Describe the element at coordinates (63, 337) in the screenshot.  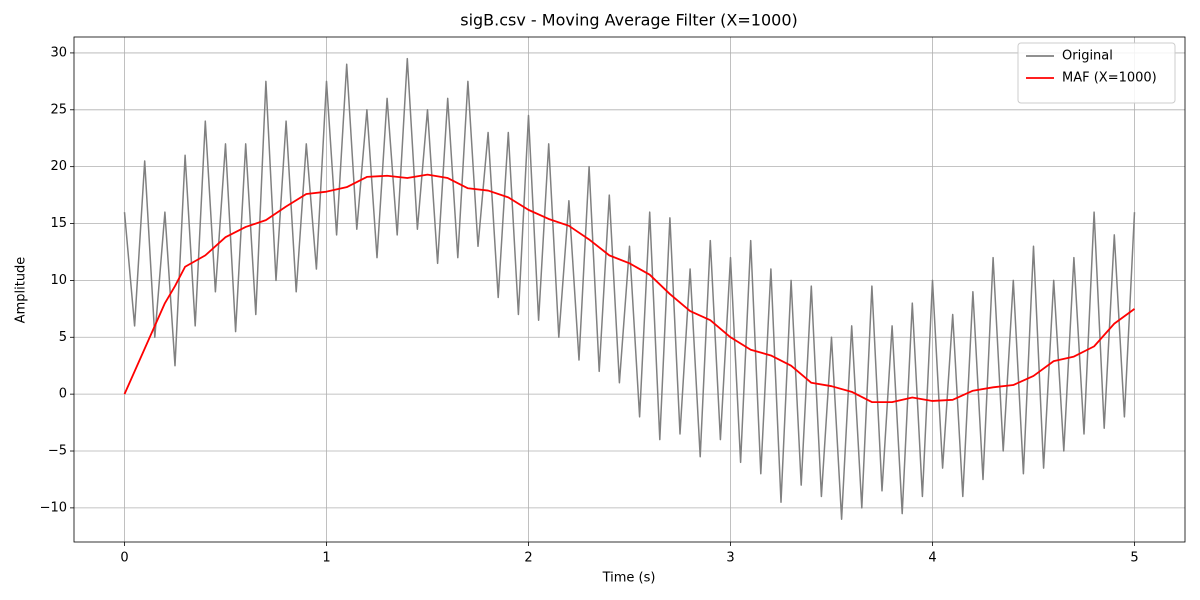
I see `y-tick-label: 5` at that location.